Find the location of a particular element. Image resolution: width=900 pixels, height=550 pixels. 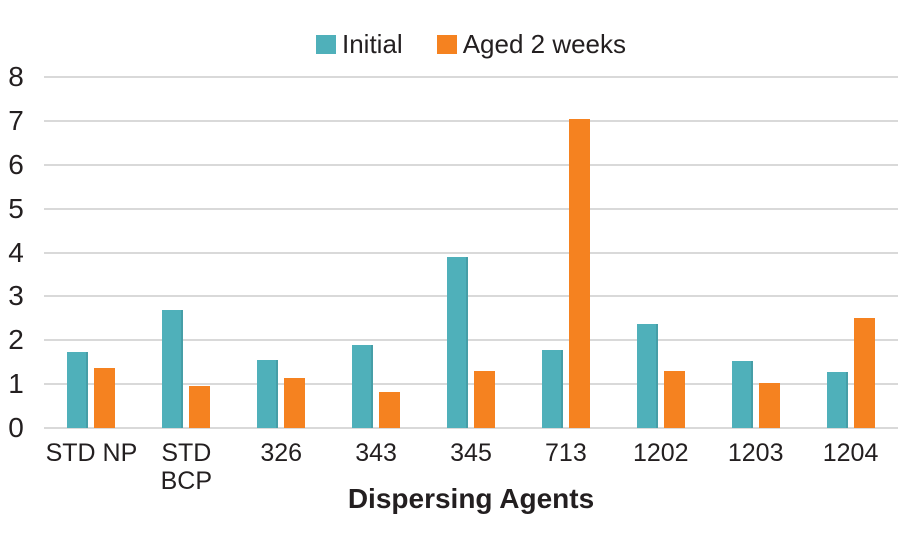

x-tick-label-std-bcp: STD BCP is located at coordinates (186, 467).